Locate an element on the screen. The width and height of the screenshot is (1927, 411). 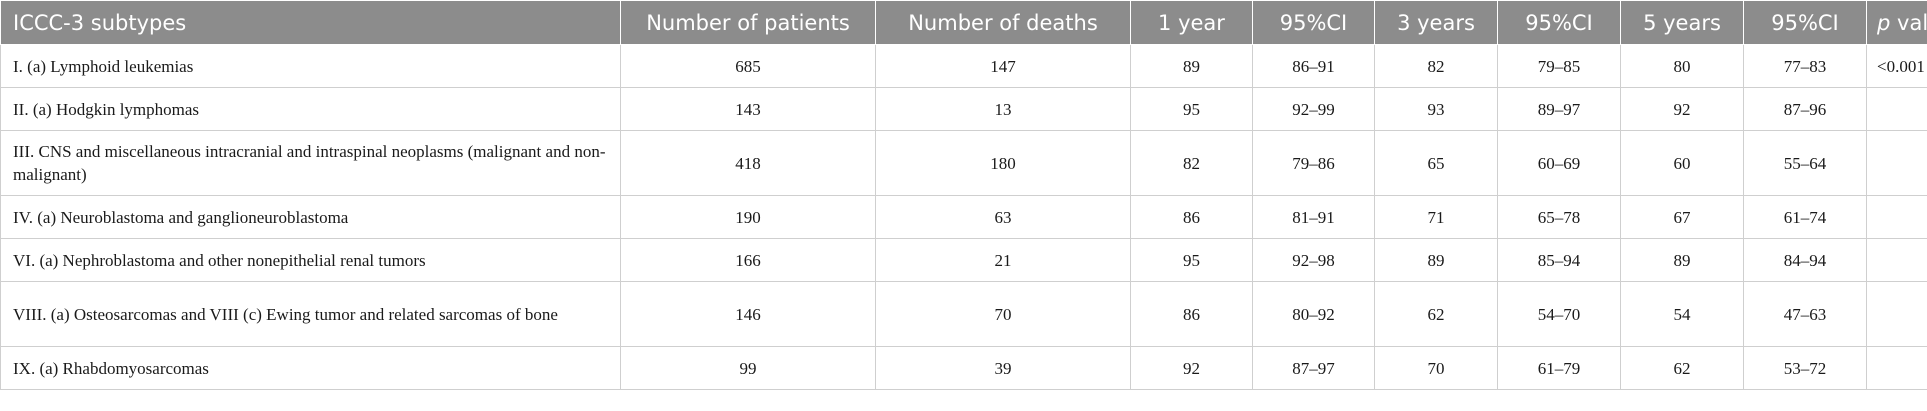
cell-ci-3-years: 65–78 is located at coordinates (1559, 217).